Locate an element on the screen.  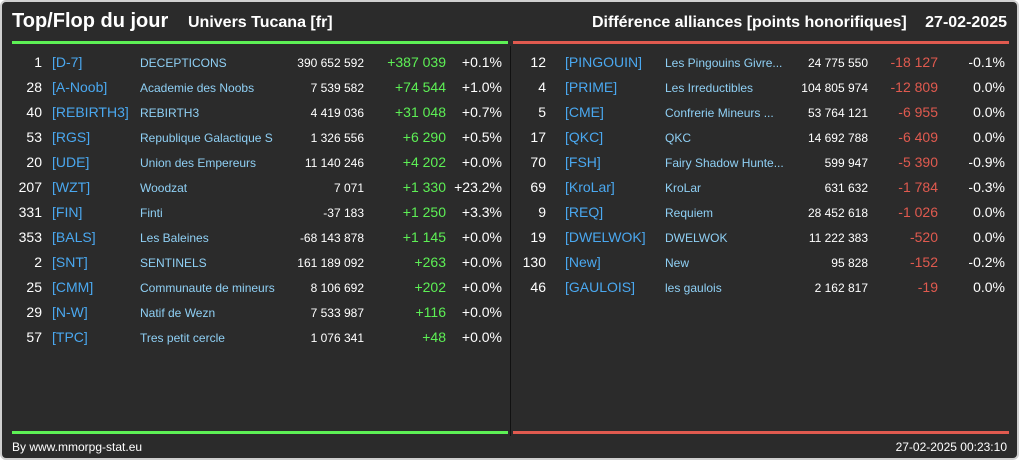
diff-cell: -6 409 is located at coordinates (918, 137).